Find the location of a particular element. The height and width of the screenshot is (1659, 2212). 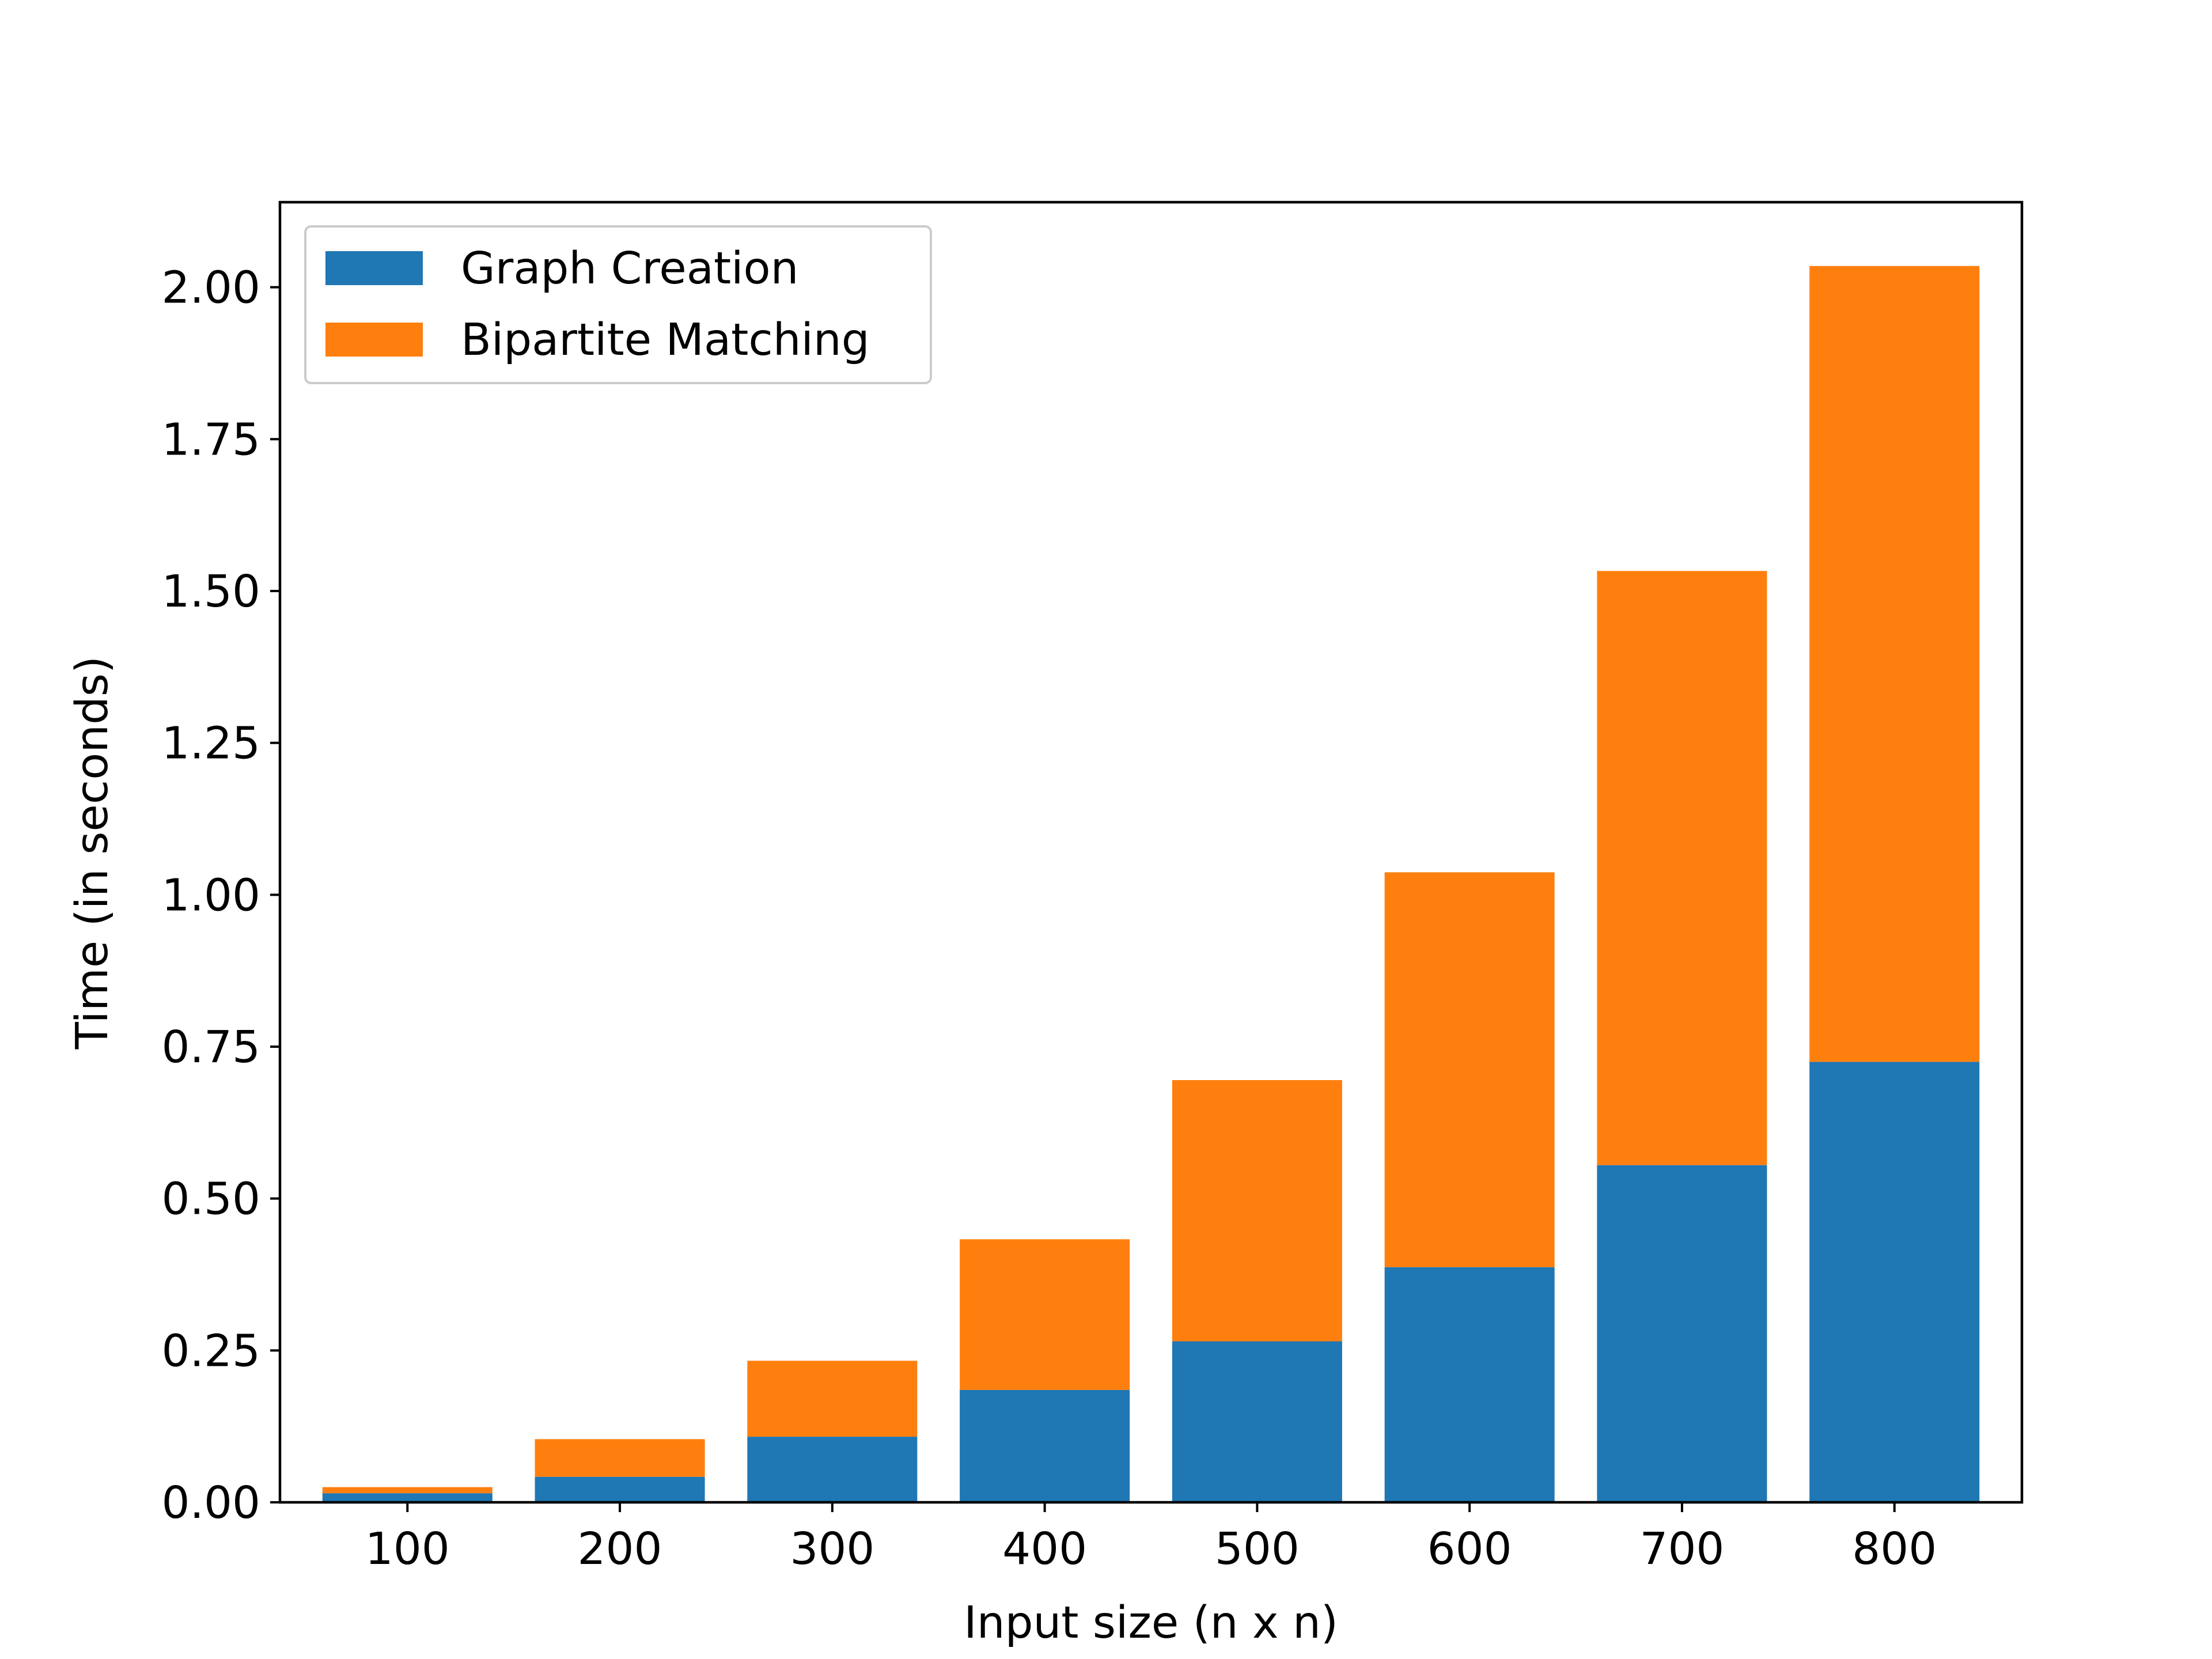

y-tick-label: 2.00 is located at coordinates (211, 288).